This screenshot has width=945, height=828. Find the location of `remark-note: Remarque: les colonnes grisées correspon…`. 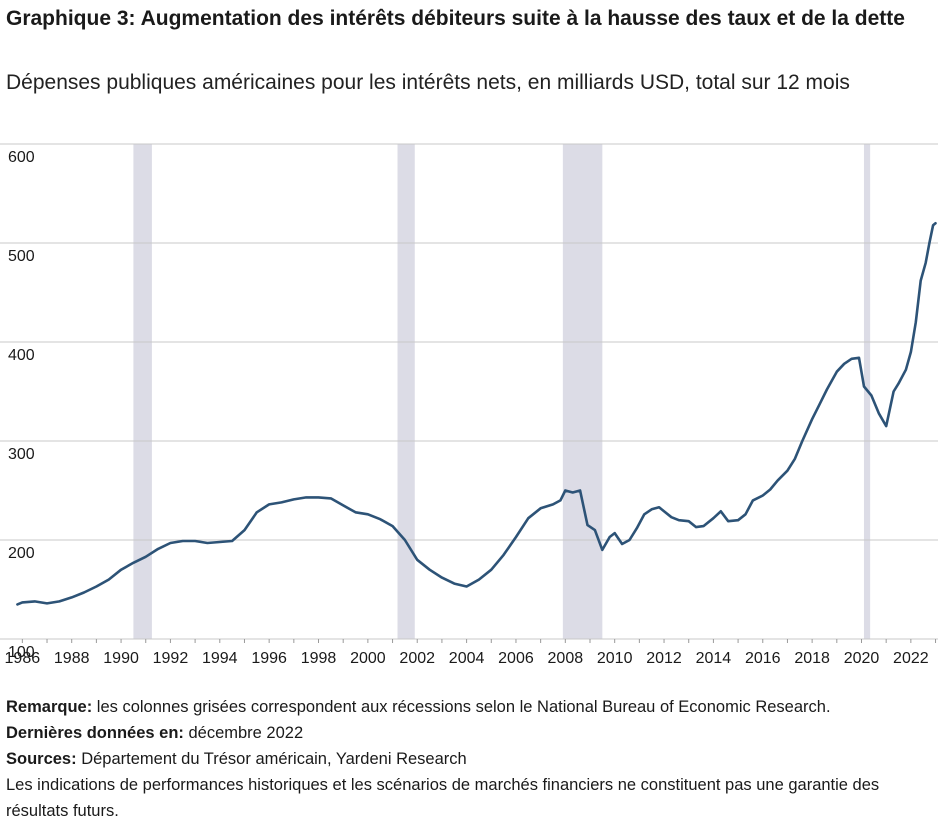

remark-note: Remarque: les colonnes grisées correspon… is located at coordinates (471, 707).